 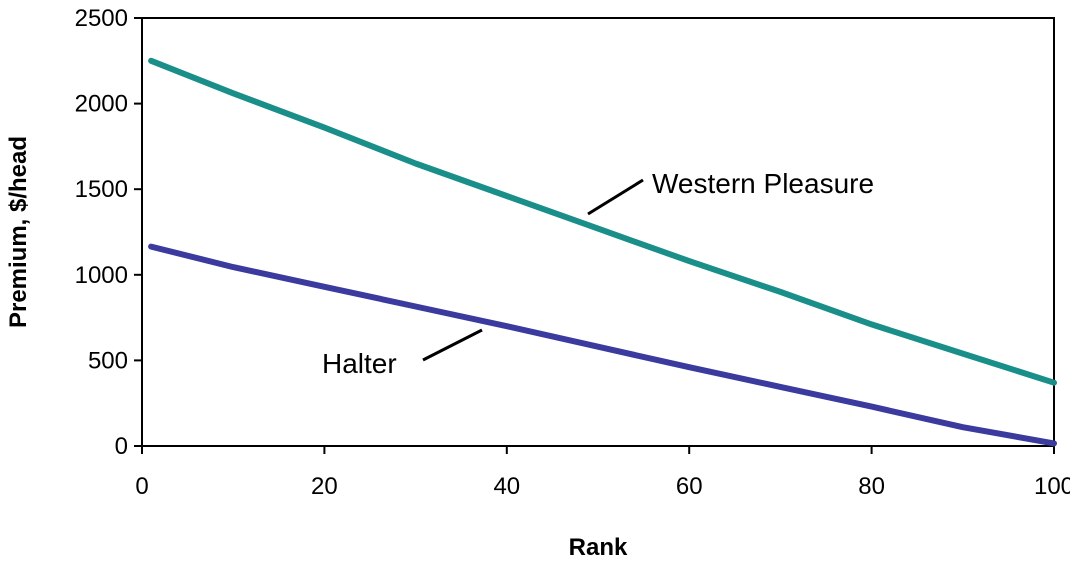 I want to click on y-axis-title: Premium, $/head, so click(x=18, y=232).